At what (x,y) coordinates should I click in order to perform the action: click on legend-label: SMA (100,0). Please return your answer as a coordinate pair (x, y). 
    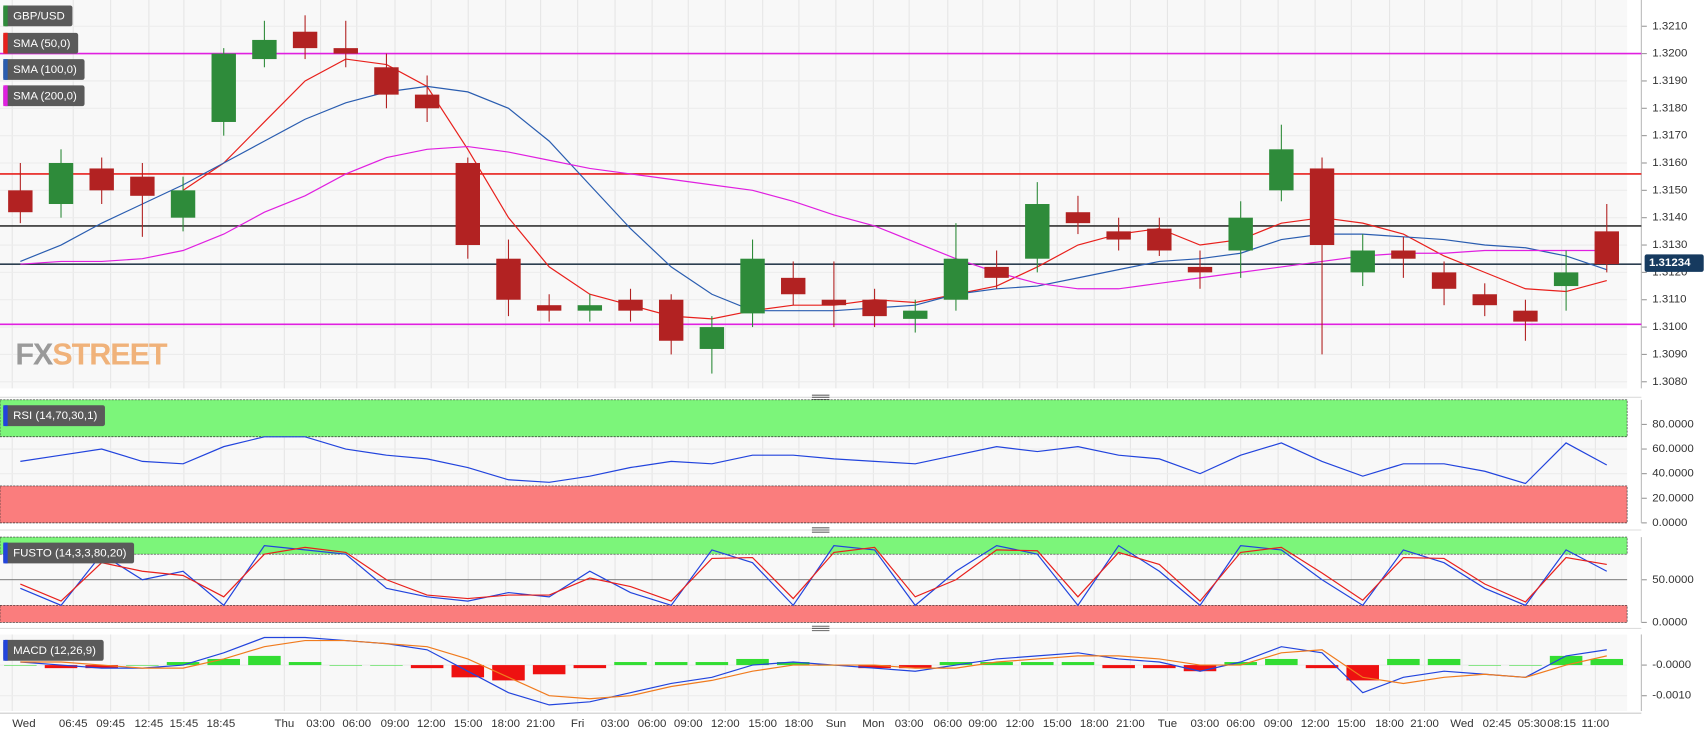
    Looking at the image, I should click on (45, 70).